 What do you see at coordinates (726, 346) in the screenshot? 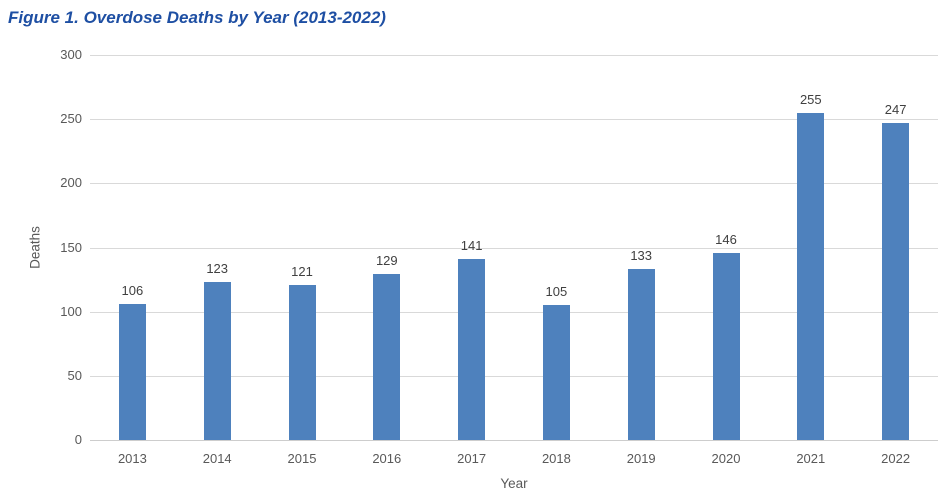
I see `bar-2020` at bounding box center [726, 346].